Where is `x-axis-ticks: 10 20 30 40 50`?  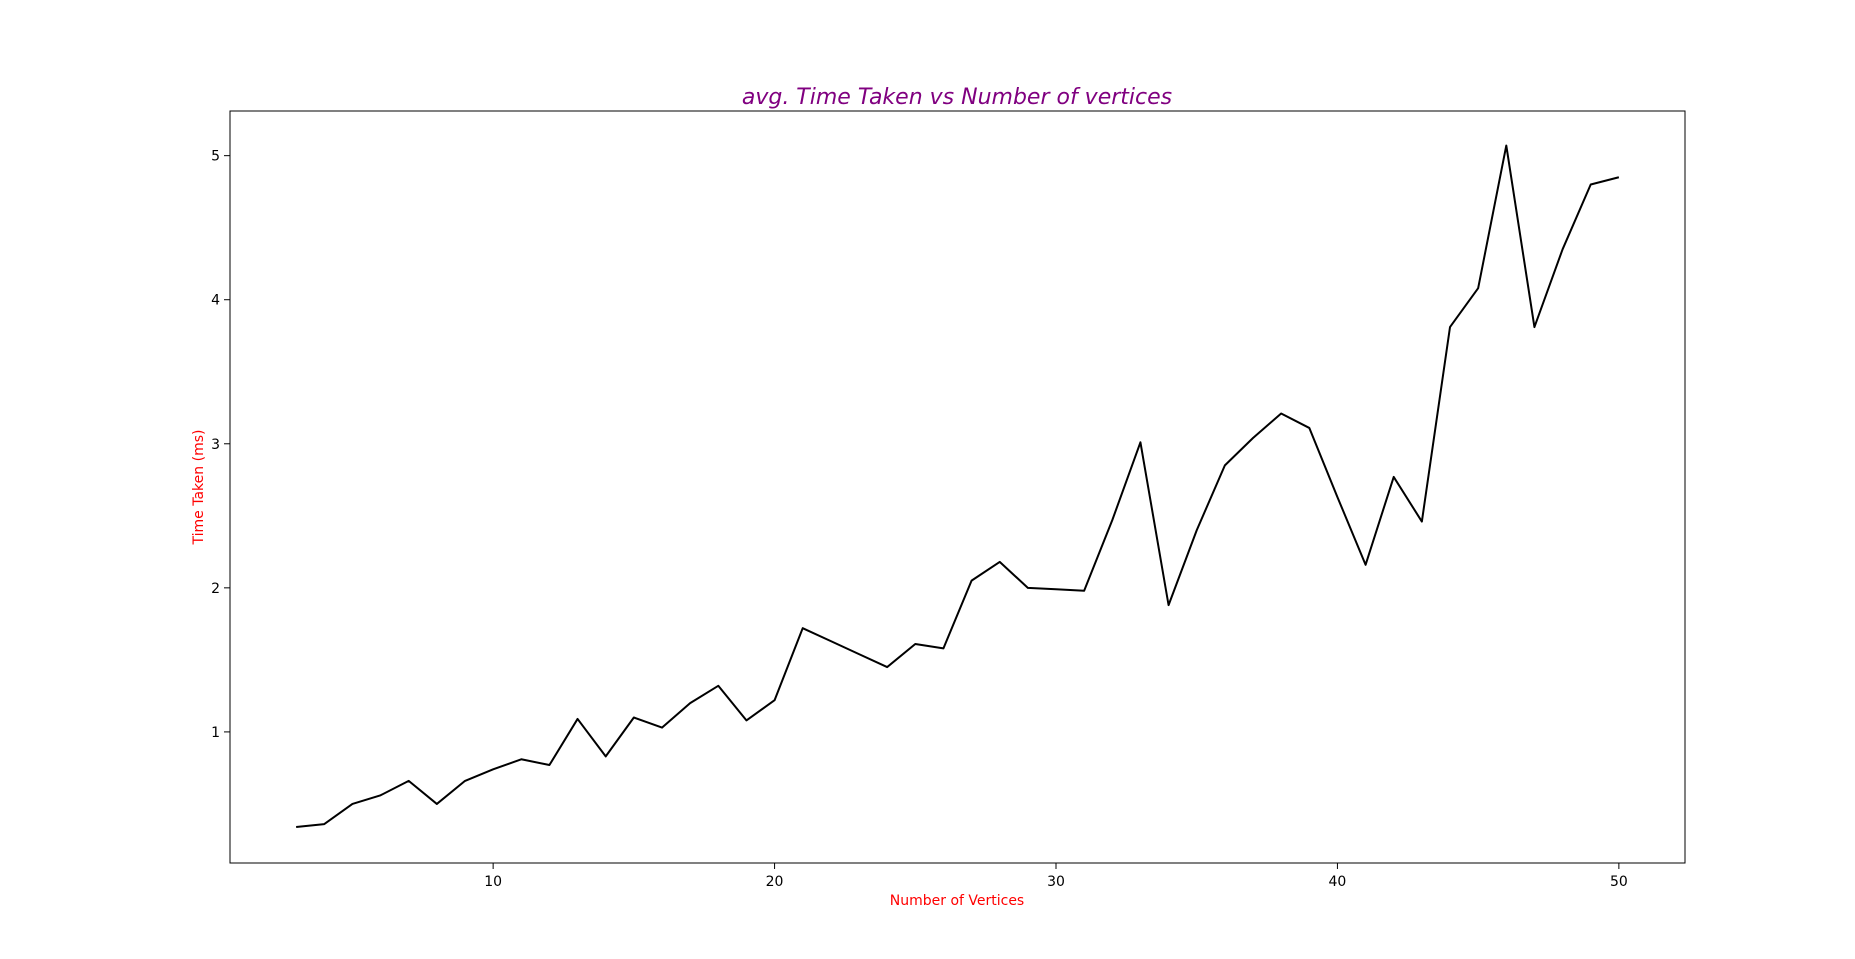
x-axis-ticks: 10 20 30 40 50 is located at coordinates (1056, 876).